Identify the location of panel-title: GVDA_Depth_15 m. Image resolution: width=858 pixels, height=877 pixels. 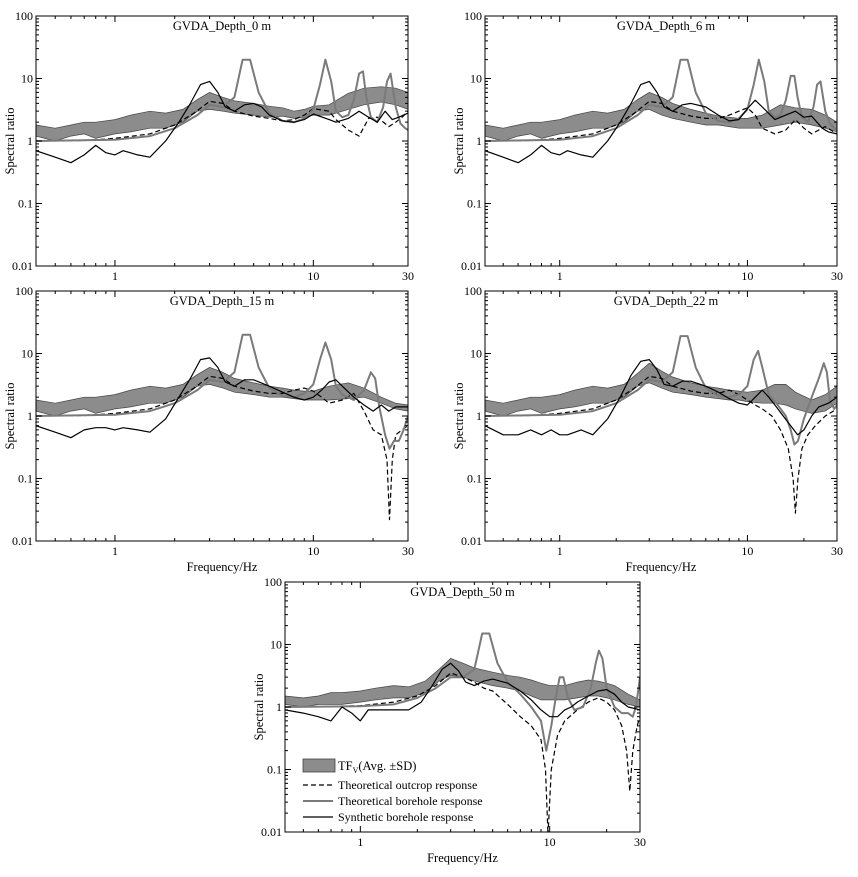
(222, 301).